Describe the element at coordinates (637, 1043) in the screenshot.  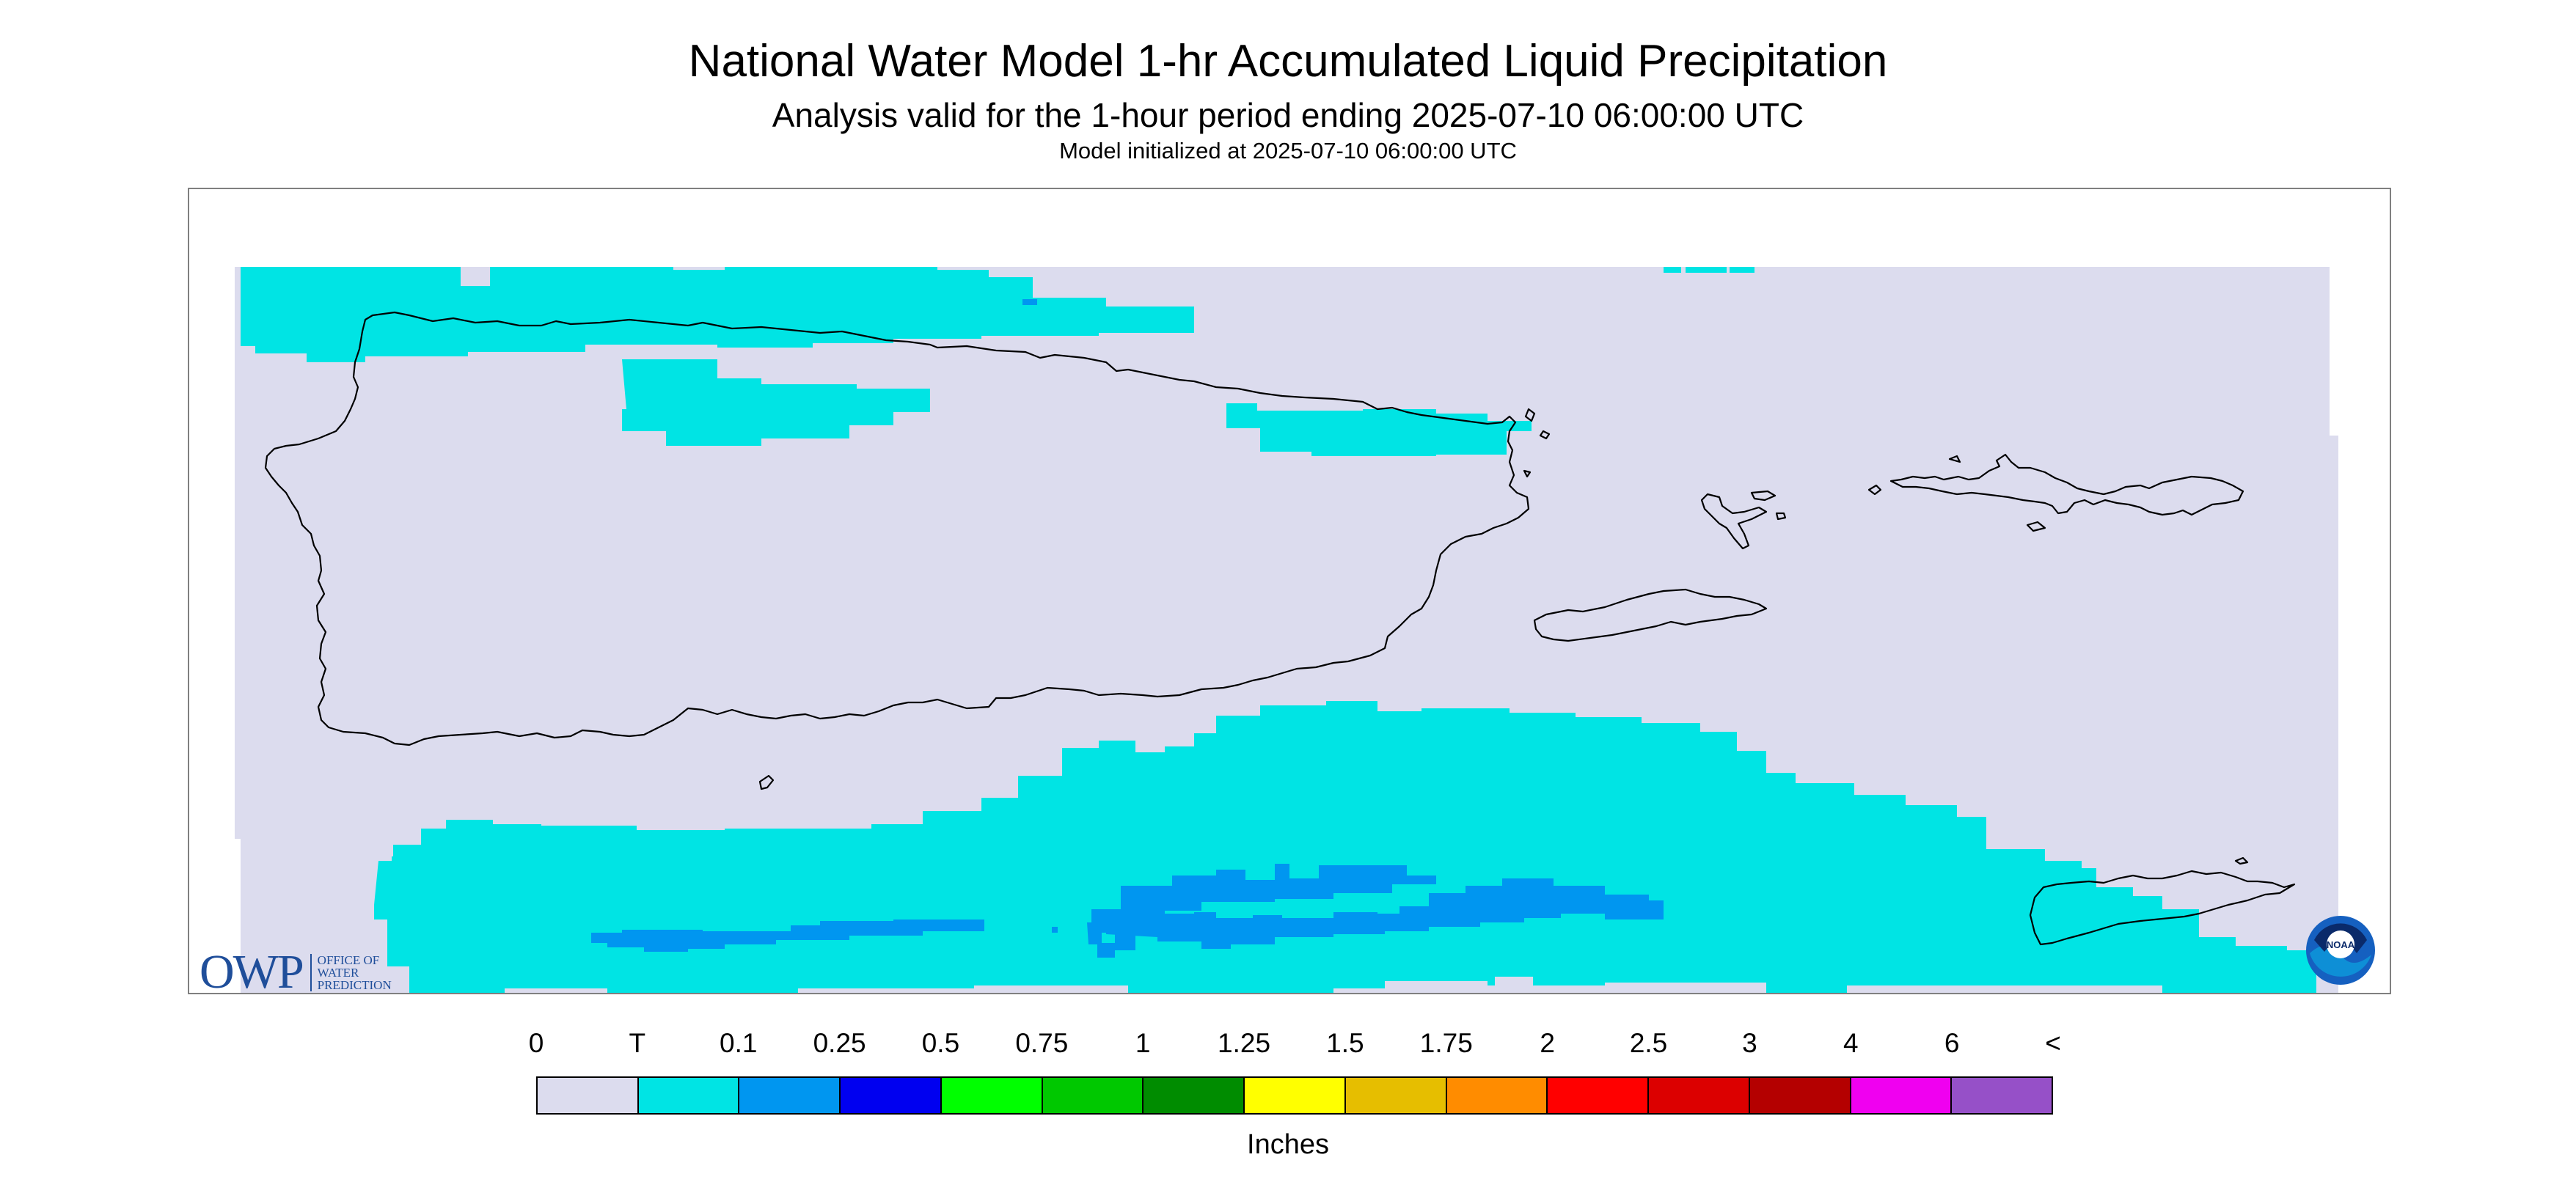
I see `legend-tick-label: T` at that location.